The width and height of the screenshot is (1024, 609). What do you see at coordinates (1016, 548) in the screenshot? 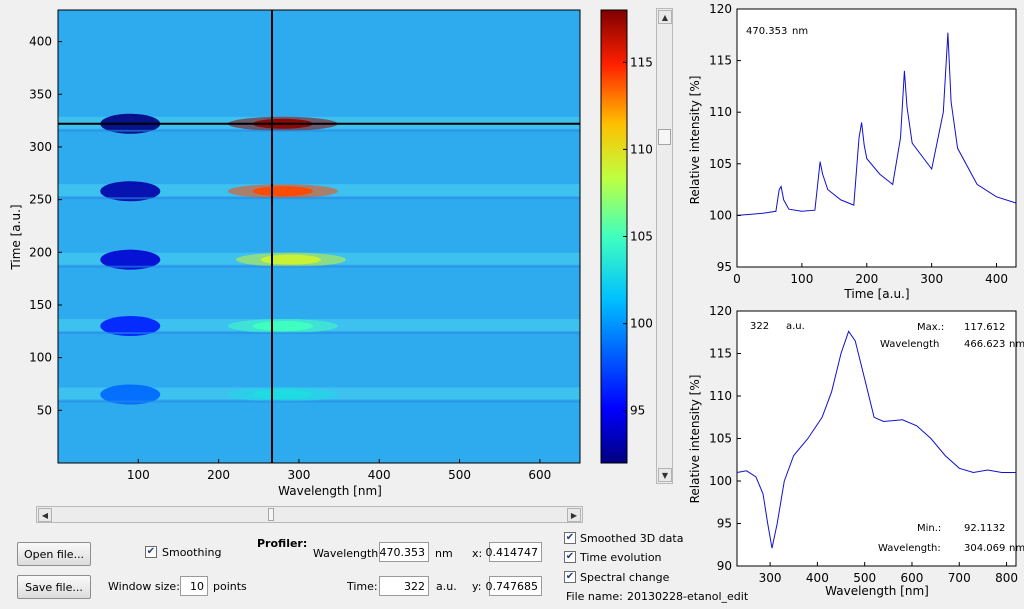
I see `min-wavelength-unit: nm` at bounding box center [1016, 548].